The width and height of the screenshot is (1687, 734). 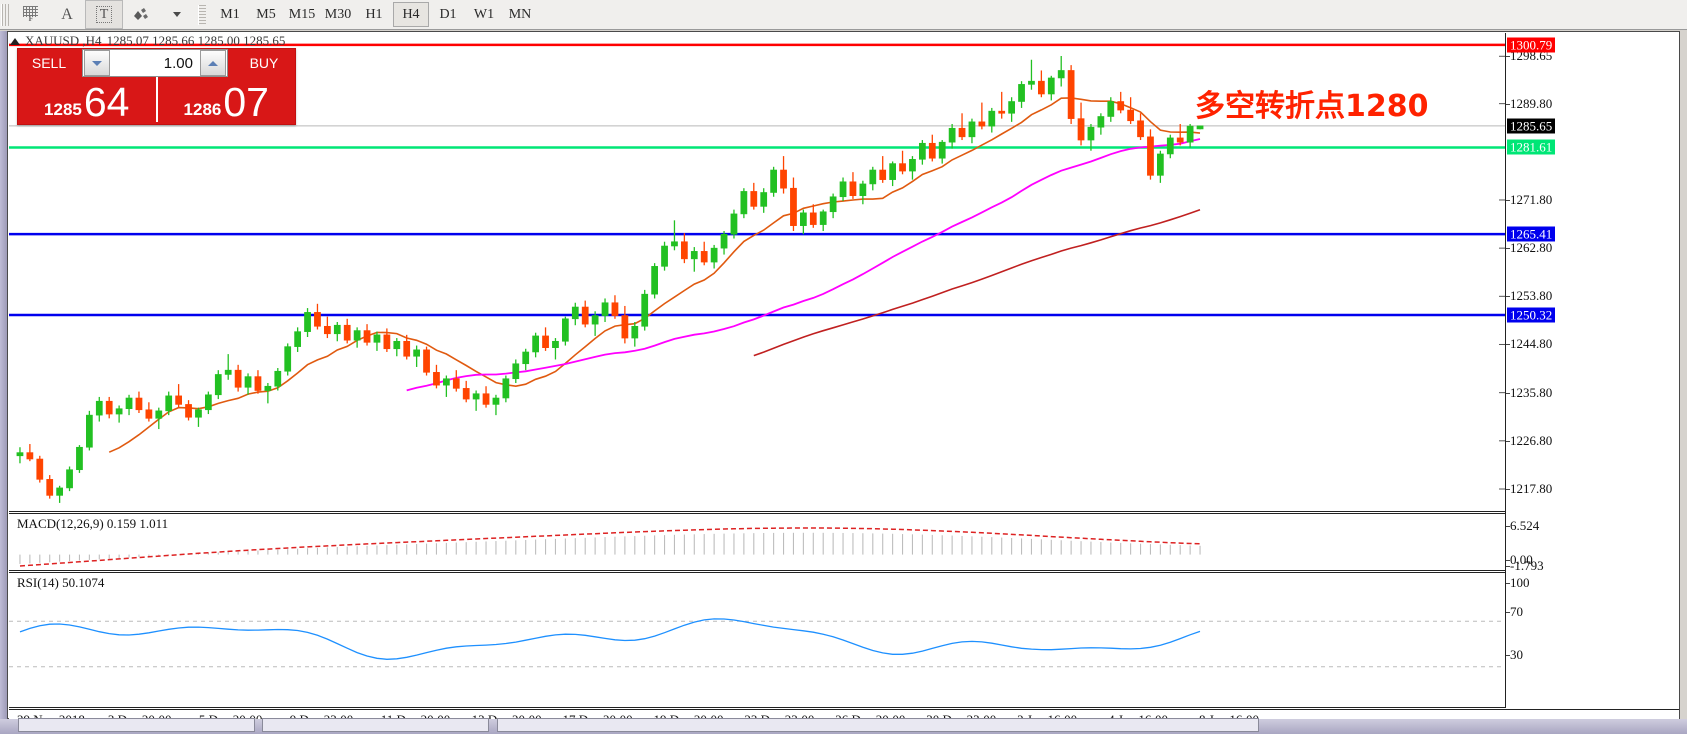 I want to click on timeframe-m15: M15, so click(x=302, y=14).